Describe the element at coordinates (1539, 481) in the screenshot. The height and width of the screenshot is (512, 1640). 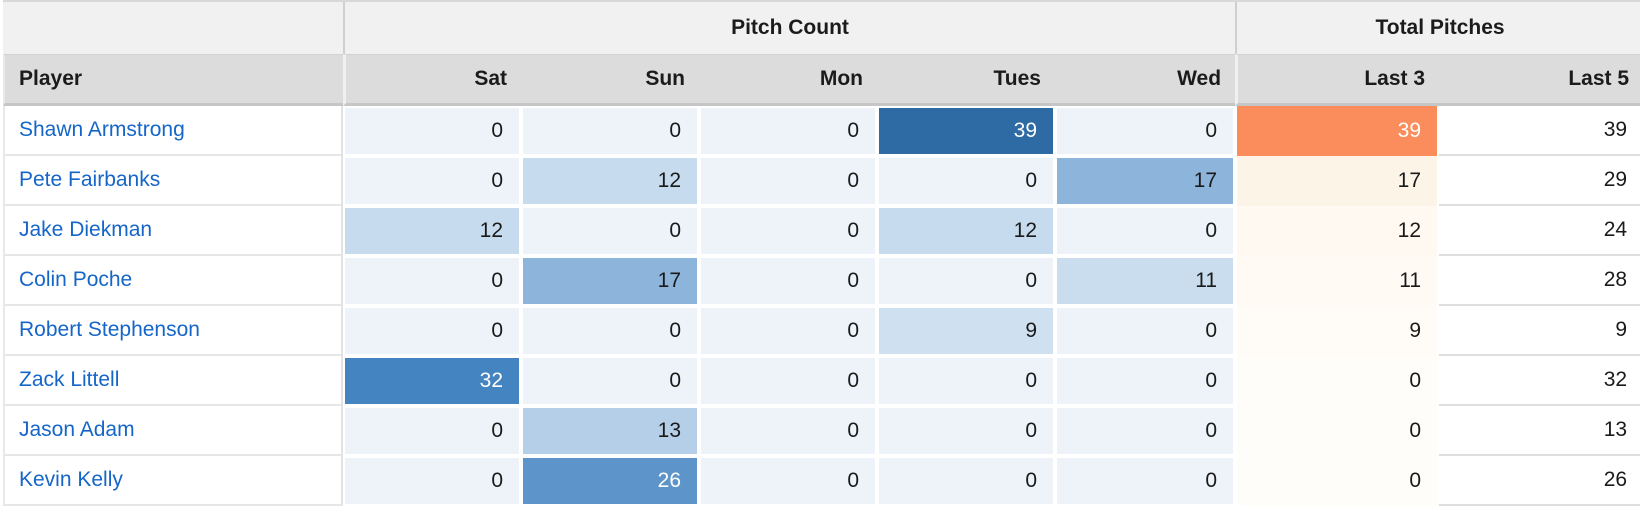
I see `last5-total-cell: 26` at that location.